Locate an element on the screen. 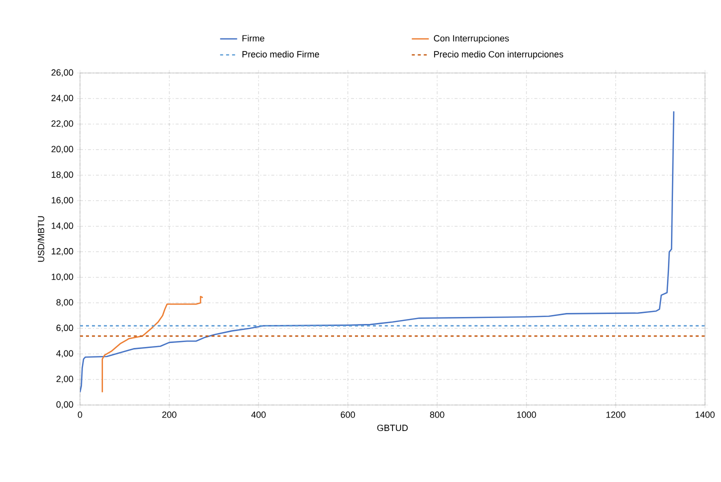  x-tick-label: 400 is located at coordinates (258, 415).